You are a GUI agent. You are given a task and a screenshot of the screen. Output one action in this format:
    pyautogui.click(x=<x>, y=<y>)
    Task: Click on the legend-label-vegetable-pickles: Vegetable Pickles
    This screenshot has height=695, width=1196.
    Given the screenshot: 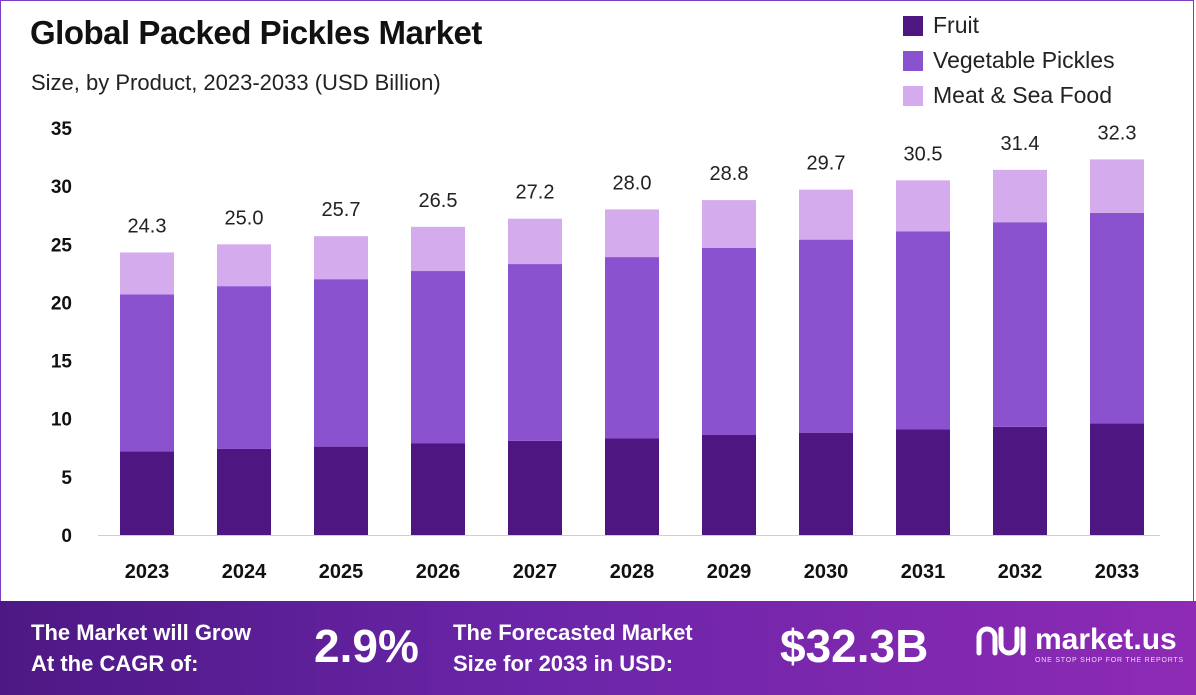 What is the action you would take?
    pyautogui.click(x=1024, y=60)
    